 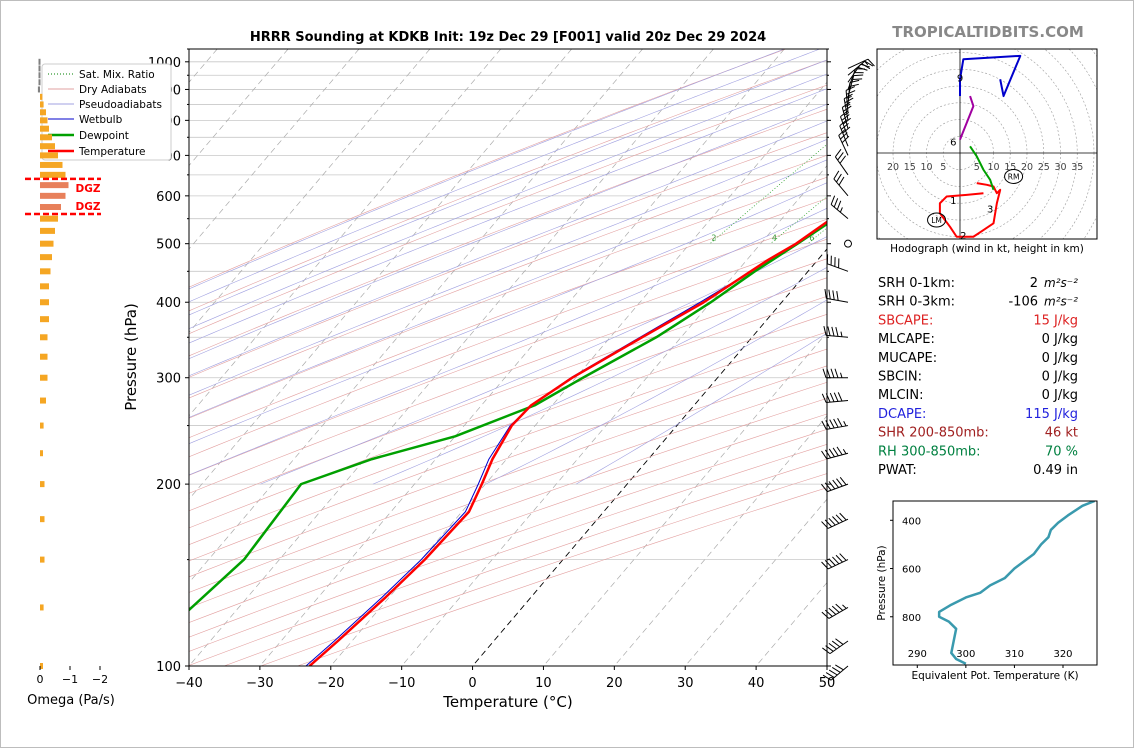 What do you see at coordinates (995, 238) in the screenshot?
I see `mixing-ratio-label: 36` at bounding box center [995, 238].